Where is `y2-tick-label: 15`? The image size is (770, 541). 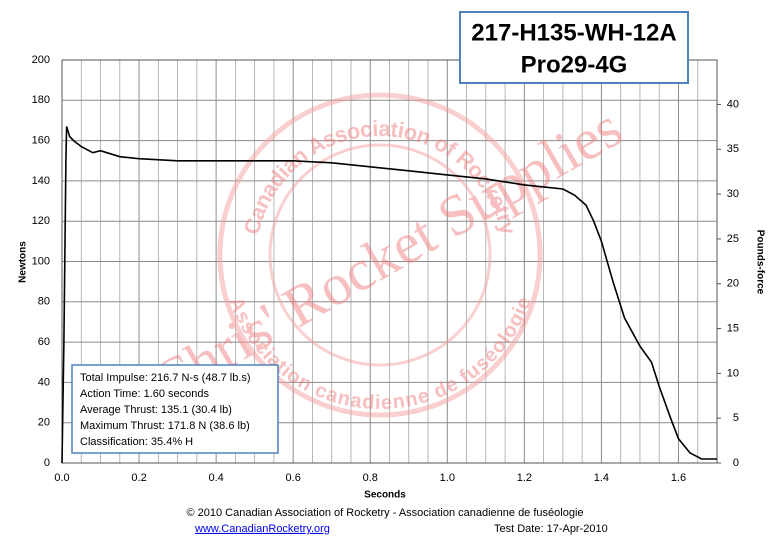 y2-tick-label: 15 is located at coordinates (733, 328).